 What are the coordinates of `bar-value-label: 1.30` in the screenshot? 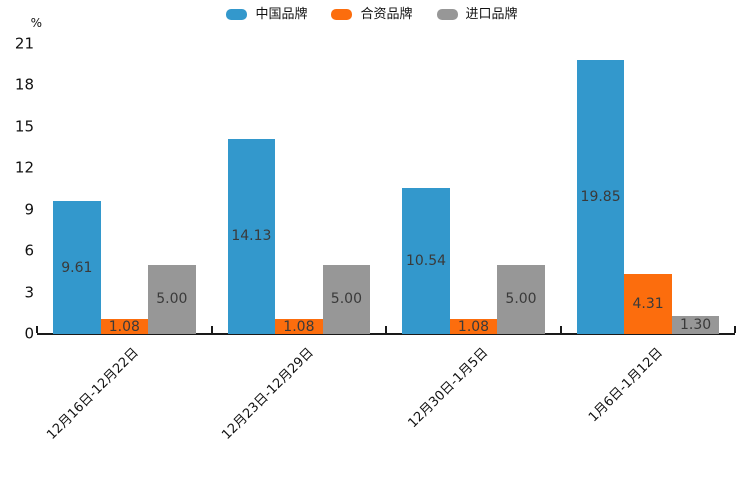 It's located at (696, 325).